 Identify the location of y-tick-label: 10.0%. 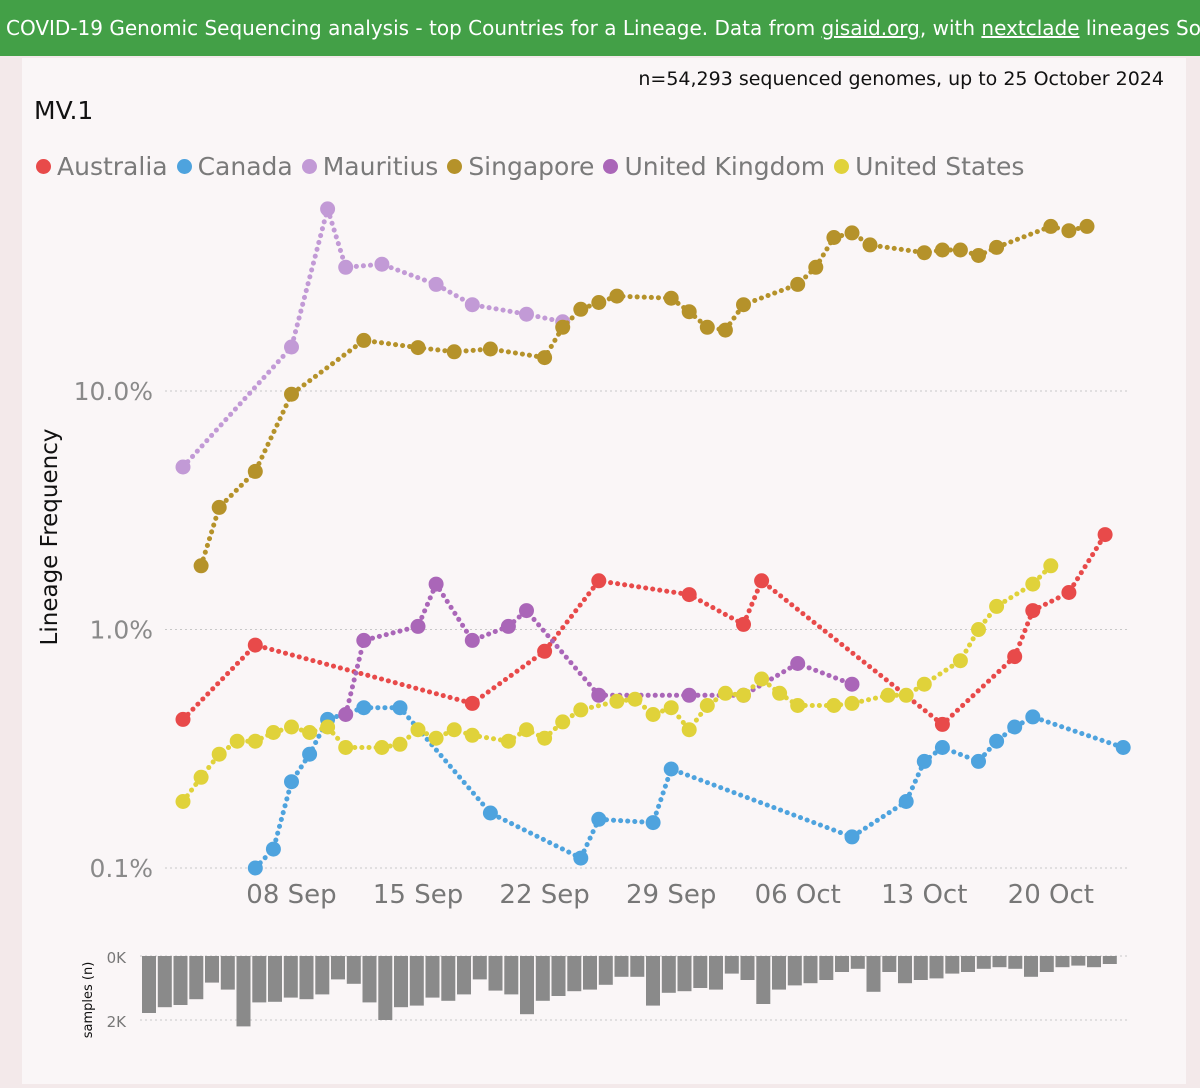
(113, 391).